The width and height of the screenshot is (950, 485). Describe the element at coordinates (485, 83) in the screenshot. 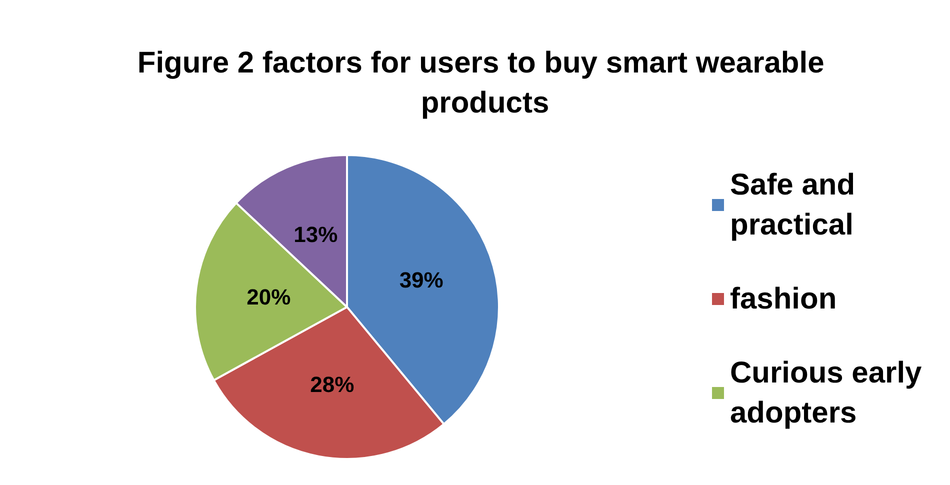

I see `chart-title: Figure 2 factors for users to buy smart wearable products` at that location.